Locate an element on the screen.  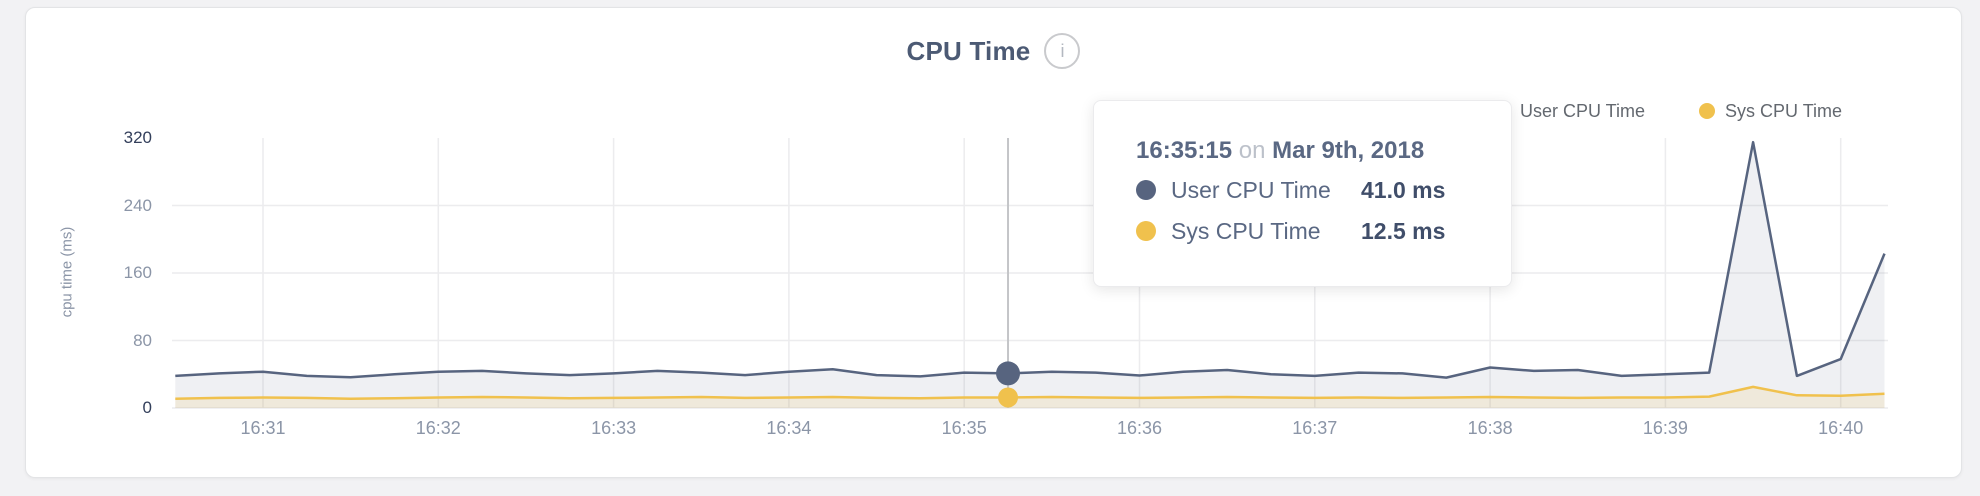
tooltip-date: Mar 9th, 2018 is located at coordinates (1348, 150).